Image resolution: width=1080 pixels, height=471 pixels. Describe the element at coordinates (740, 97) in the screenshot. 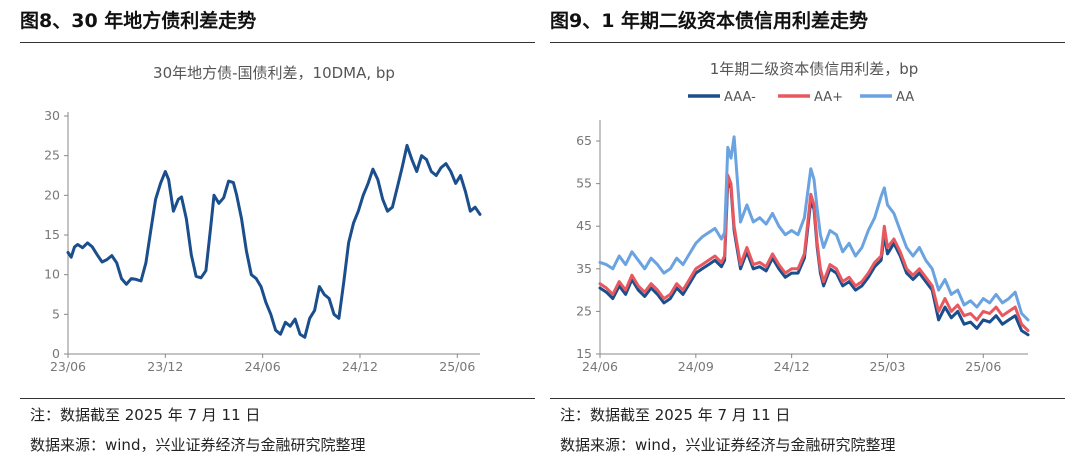

I see `legend-label: AAA-` at that location.